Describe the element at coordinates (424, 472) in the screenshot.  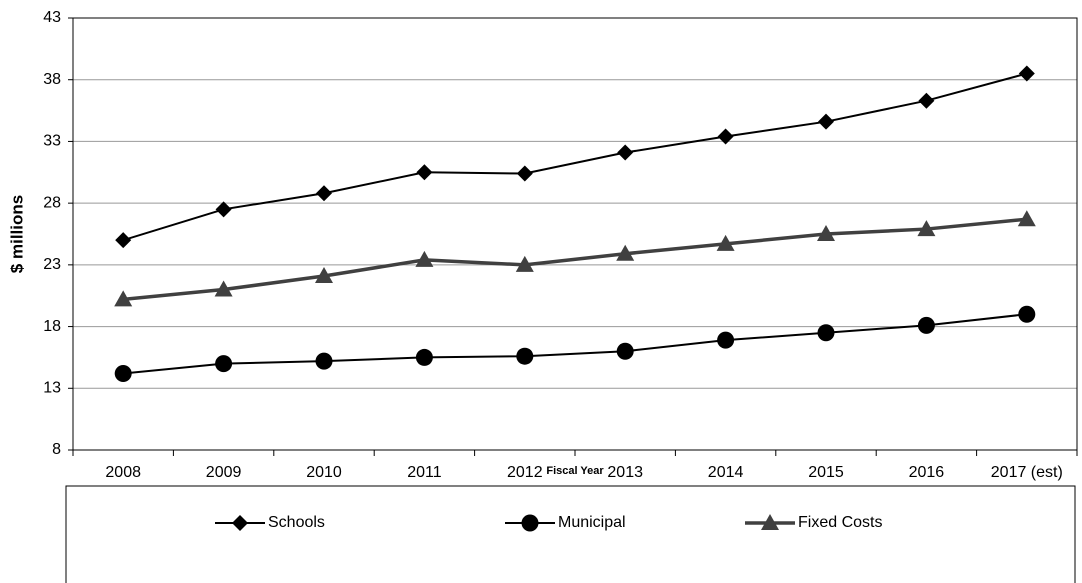
I see `x-tick-label: 2011` at that location.